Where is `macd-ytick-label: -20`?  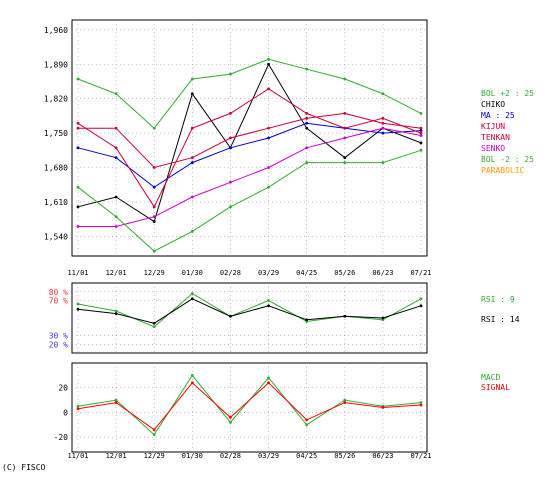 macd-ytick-label: -20 is located at coordinates (61, 437).